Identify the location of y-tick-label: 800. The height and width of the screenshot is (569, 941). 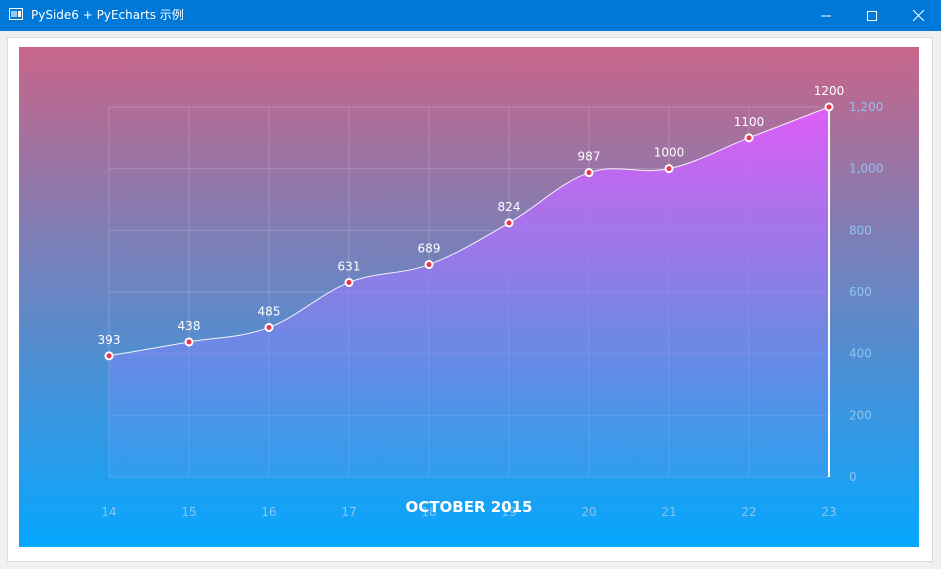
(860, 230).